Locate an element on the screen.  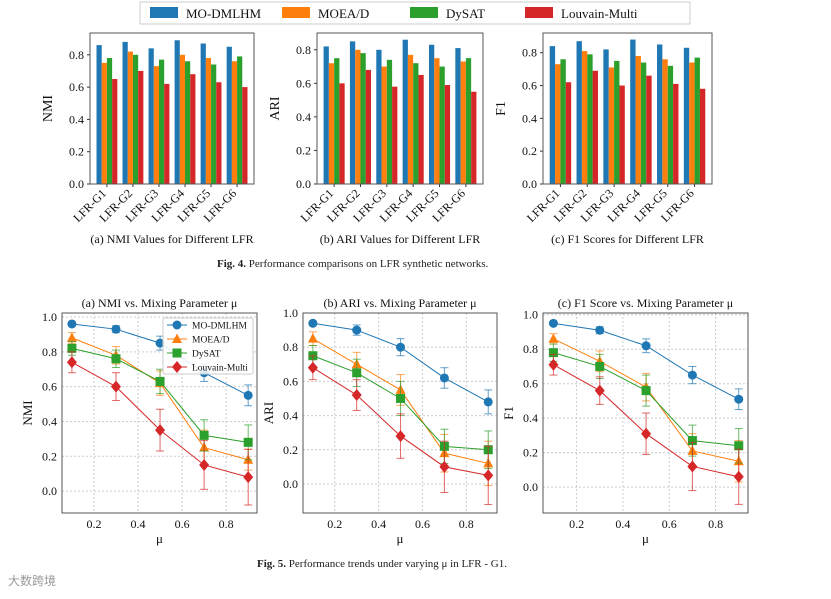
line-legend-label-0: MO-DMLHM is located at coordinates (219, 327).